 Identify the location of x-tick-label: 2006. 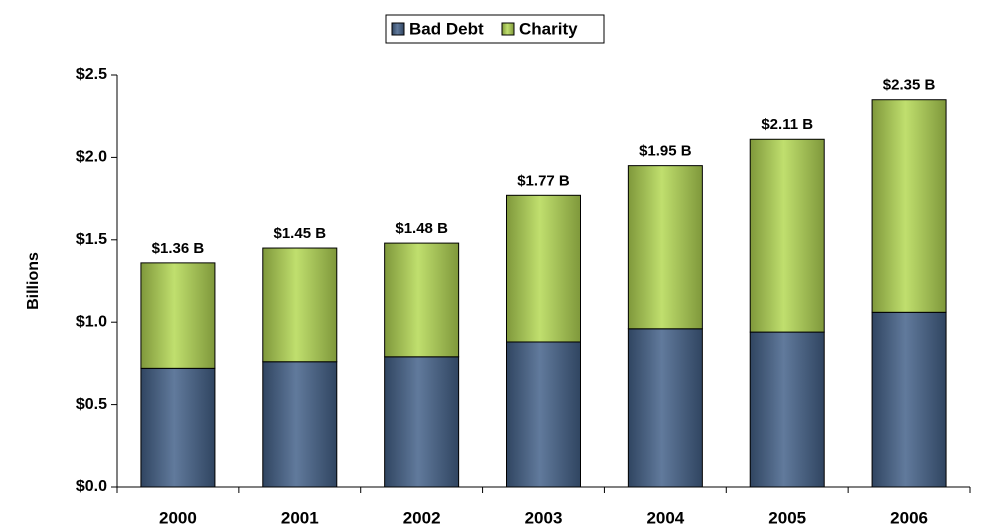
(909, 517).